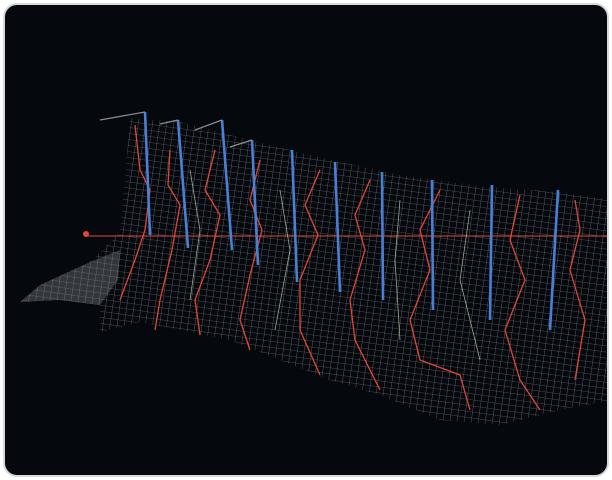 This screenshot has height=480, width=612. I want to click on well-heads, so click(176, 129).